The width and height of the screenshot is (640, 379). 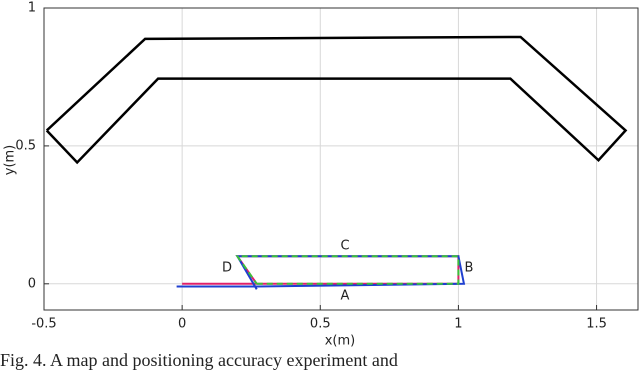 What do you see at coordinates (340, 341) in the screenshot?
I see `x-axis-label: x(m)` at bounding box center [340, 341].